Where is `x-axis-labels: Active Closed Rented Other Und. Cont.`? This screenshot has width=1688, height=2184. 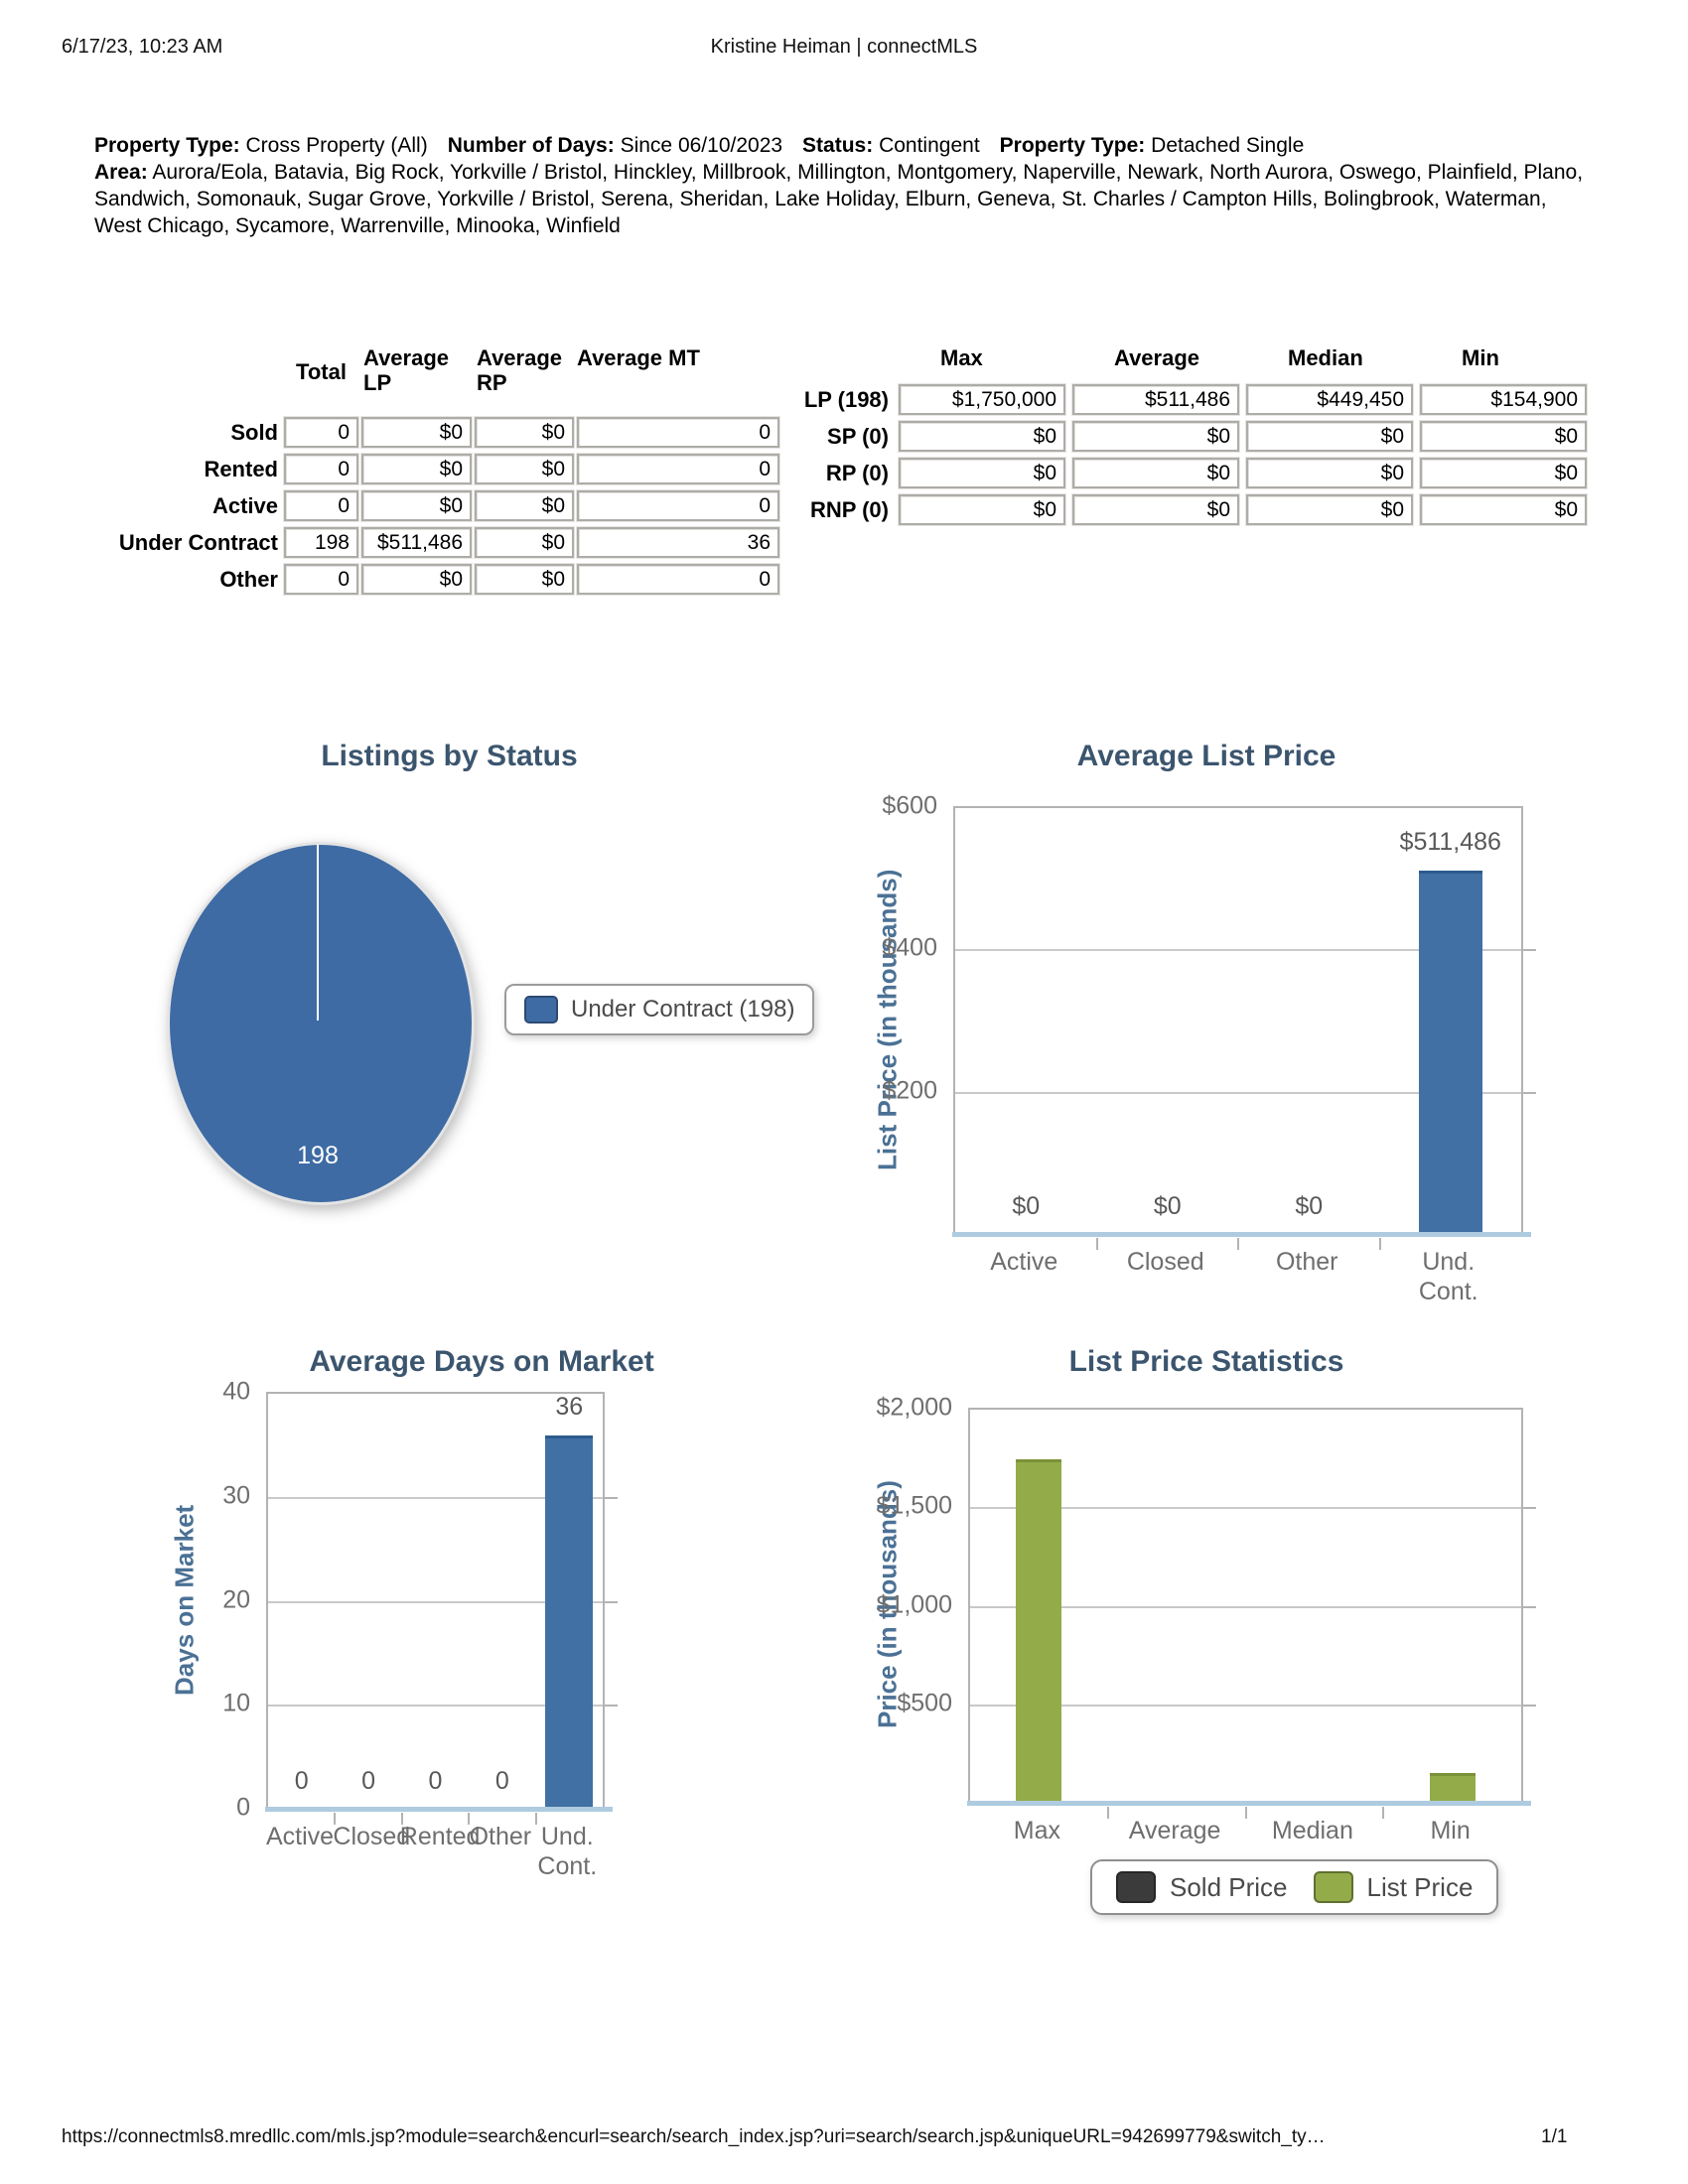 x-axis-labels: Active Closed Rented Other Und. Cont. is located at coordinates (433, 1866).